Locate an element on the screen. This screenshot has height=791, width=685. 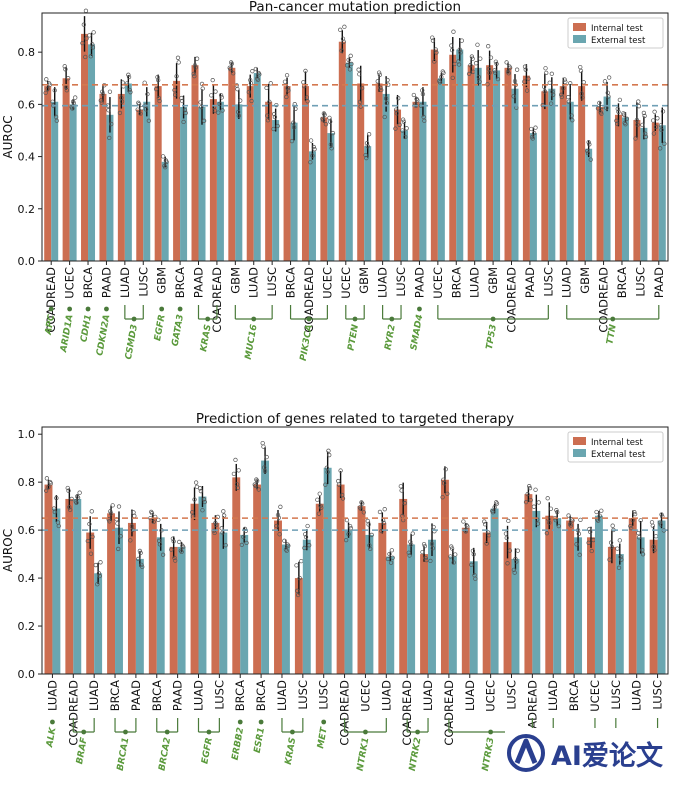
legend-box is located at coordinates (615, 447).